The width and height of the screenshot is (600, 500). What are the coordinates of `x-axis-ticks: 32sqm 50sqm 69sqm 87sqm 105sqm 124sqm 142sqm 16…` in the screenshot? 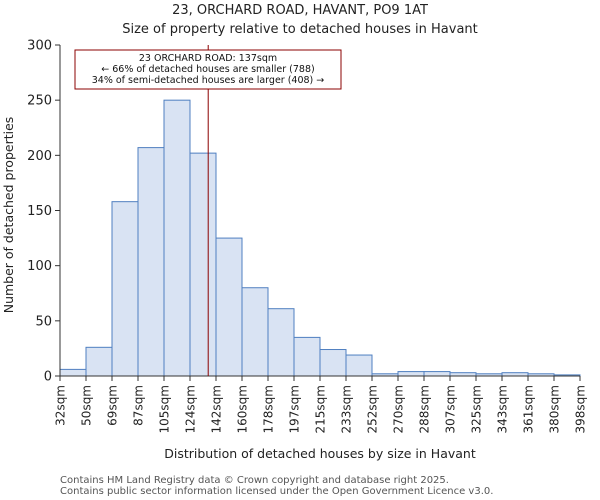 It's located at (321, 404).